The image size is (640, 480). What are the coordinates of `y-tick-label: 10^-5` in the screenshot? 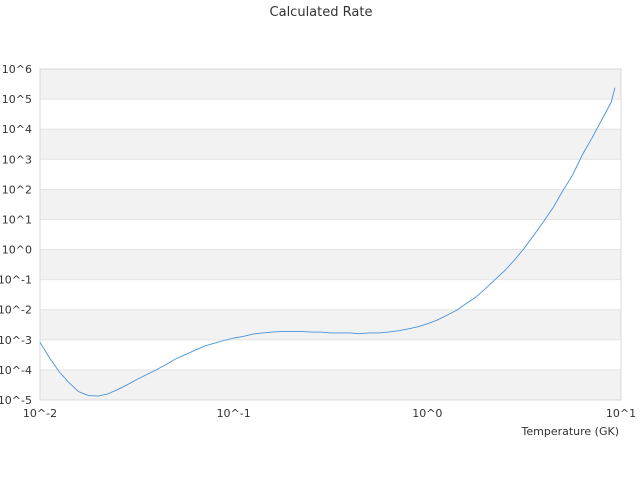 It's located at (16, 400).